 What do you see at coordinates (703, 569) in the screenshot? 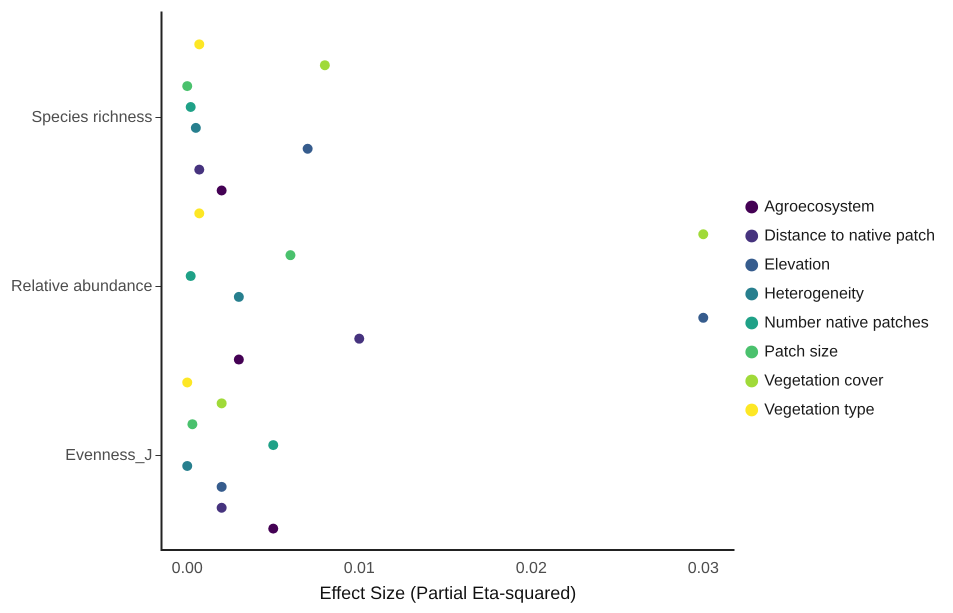
I see `x-tick-label: 0.03` at bounding box center [703, 569].